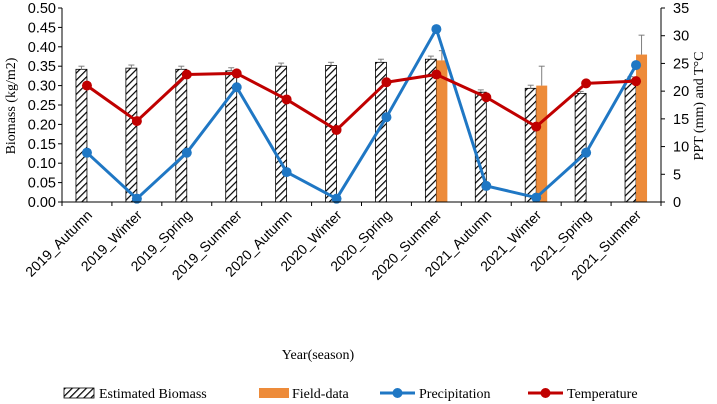 The height and width of the screenshot is (404, 717). What do you see at coordinates (681, 9) in the screenshot?
I see `y2-tick-label: 35` at bounding box center [681, 9].